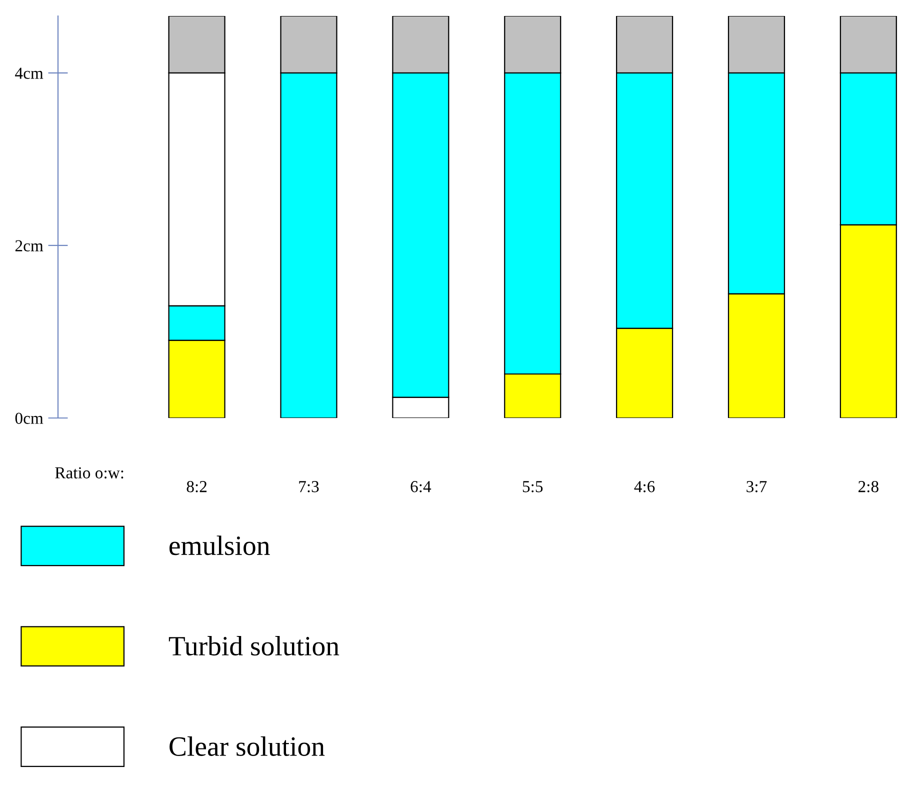 Image resolution: width=906 pixels, height=787 pixels. I want to click on x-tick-label: 8:2, so click(196, 486).